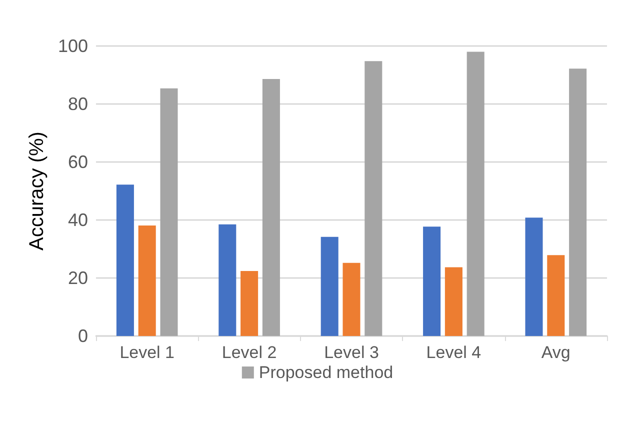 The height and width of the screenshot is (434, 635). I want to click on y-tick-label: 60, so click(78, 162).